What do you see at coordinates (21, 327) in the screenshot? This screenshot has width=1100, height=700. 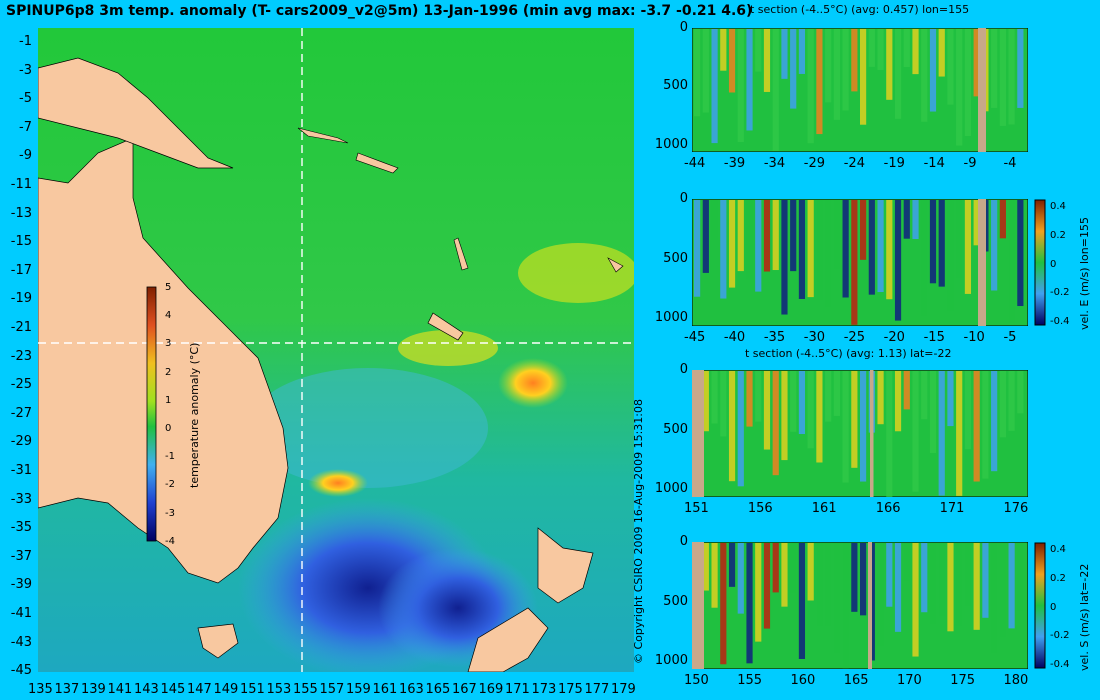 I see `lat-tick-label: -21` at bounding box center [21, 327].